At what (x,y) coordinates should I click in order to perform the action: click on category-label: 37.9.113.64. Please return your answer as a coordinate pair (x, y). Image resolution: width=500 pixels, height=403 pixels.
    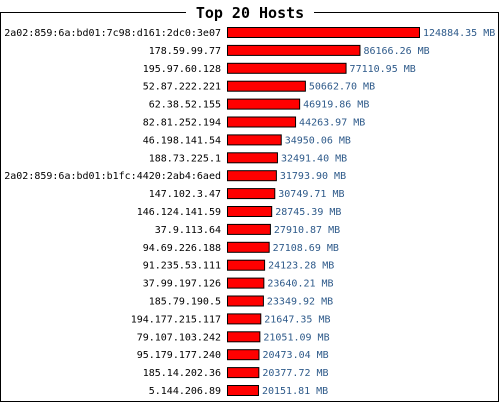
    Looking at the image, I should click on (188, 230).